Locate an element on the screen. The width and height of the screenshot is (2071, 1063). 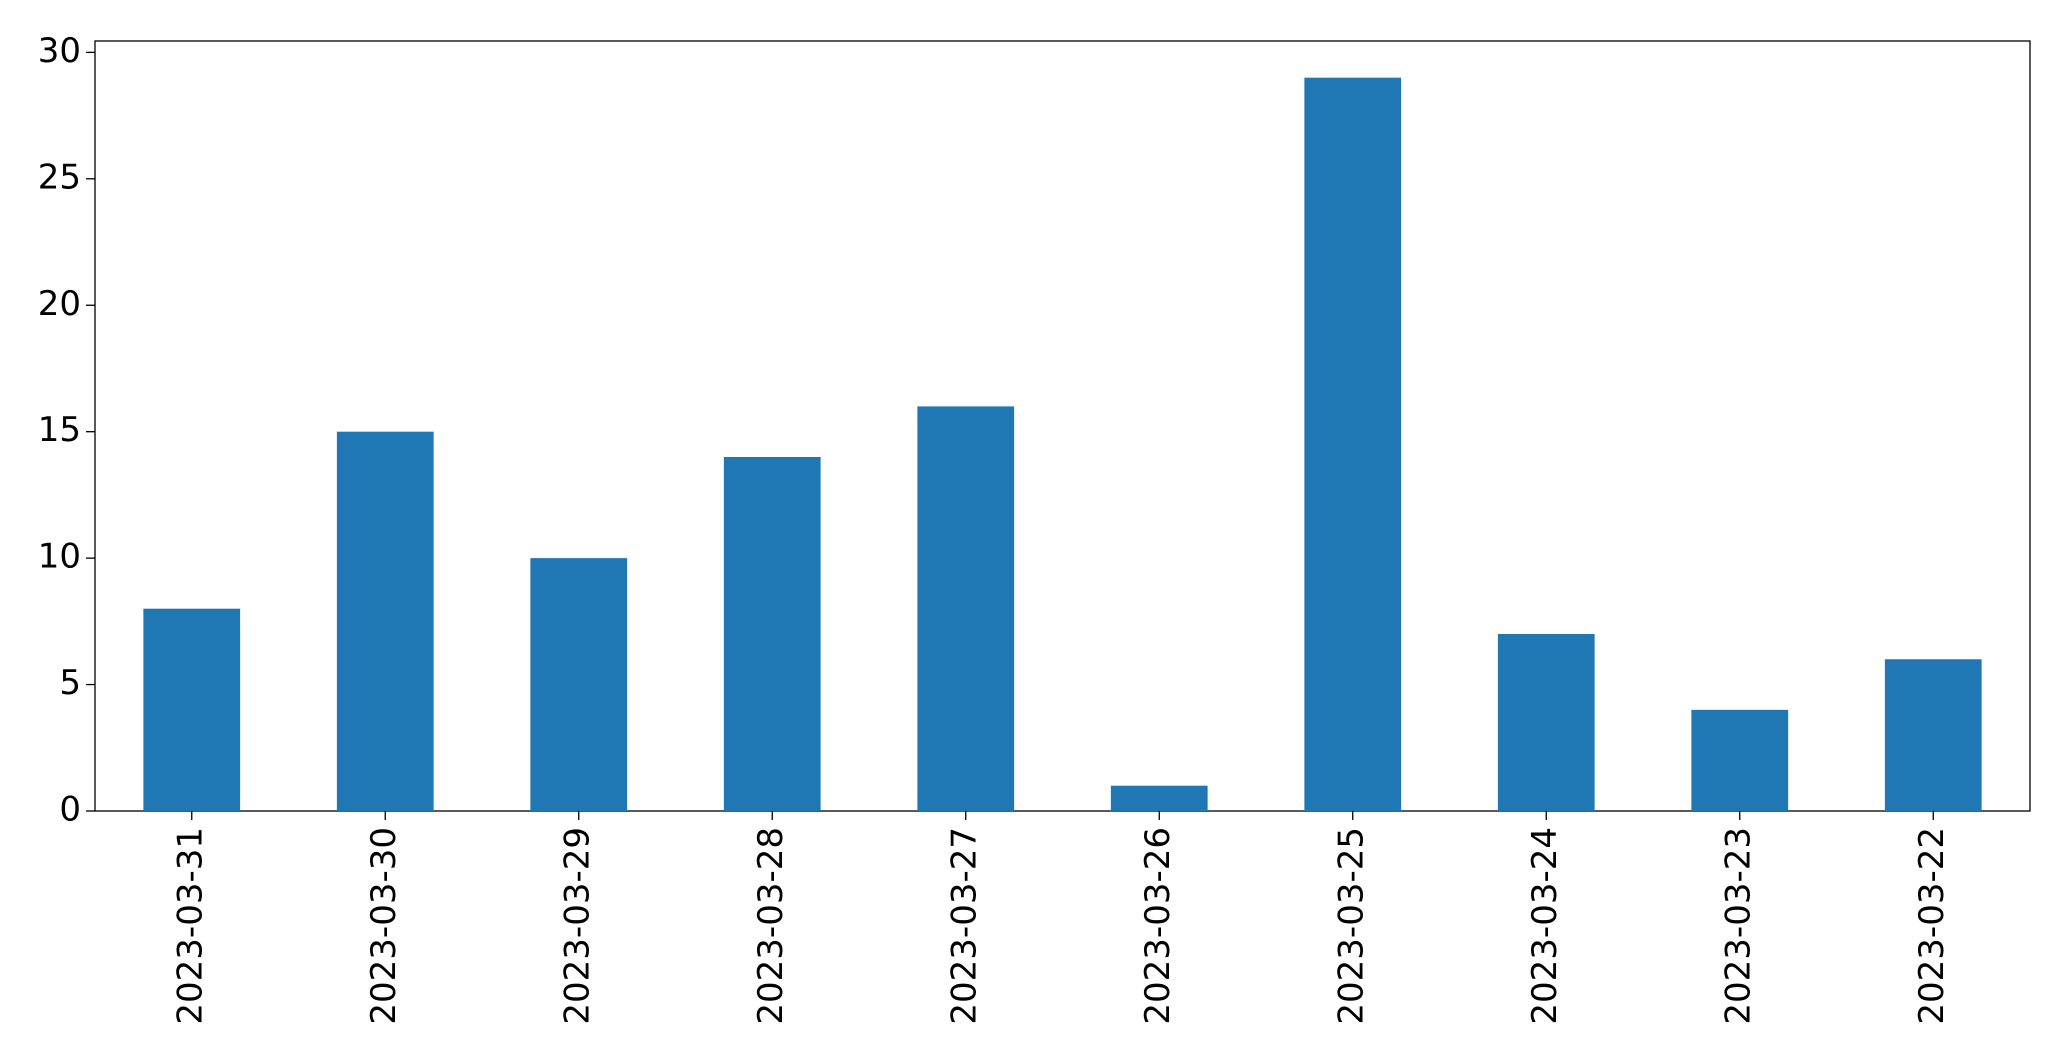
x-tick-label: 2023-03-28 is located at coordinates (771, 926).